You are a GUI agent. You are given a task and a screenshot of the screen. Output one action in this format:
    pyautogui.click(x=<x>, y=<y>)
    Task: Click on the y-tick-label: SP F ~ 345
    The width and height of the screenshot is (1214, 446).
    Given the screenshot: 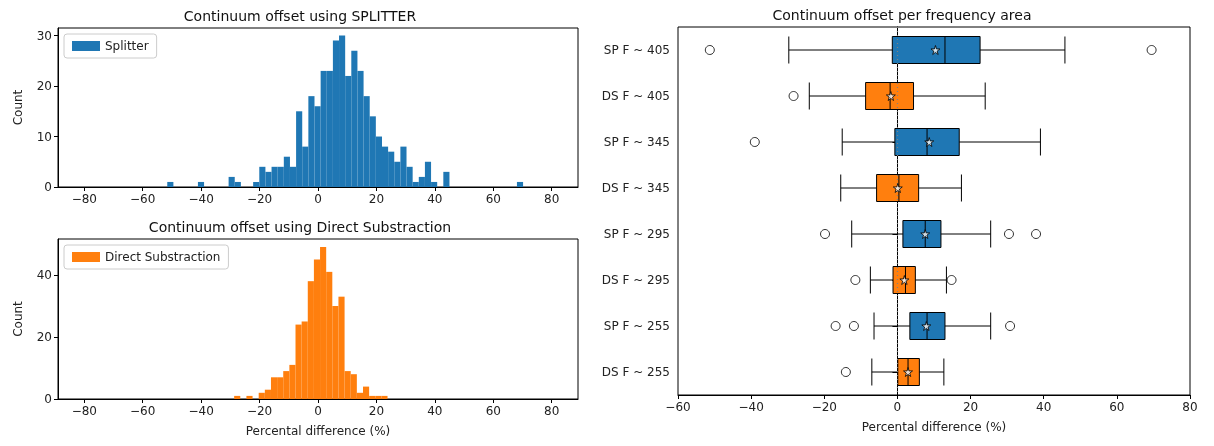 What is the action you would take?
    pyautogui.click(x=636, y=142)
    